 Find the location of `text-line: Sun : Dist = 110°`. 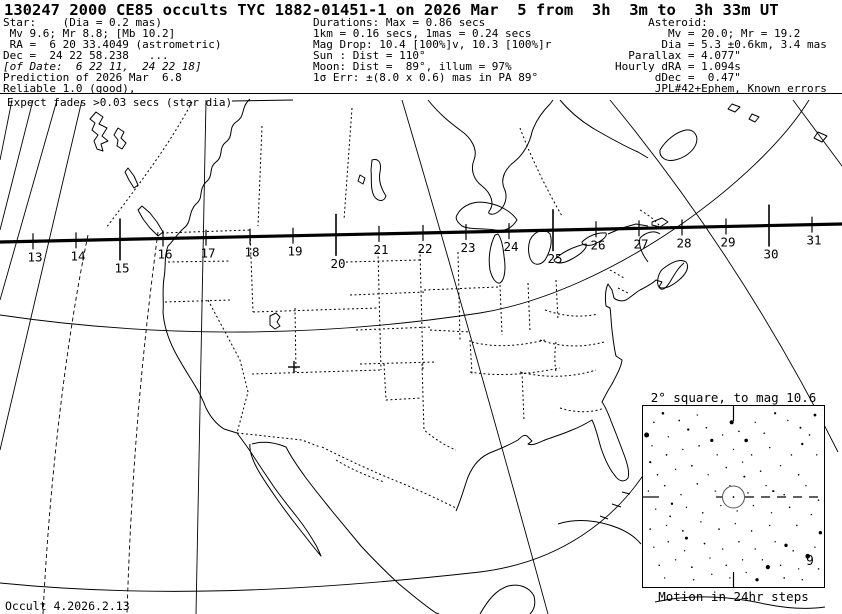

text-line: Sun : Dist = 110° is located at coordinates (369, 55).